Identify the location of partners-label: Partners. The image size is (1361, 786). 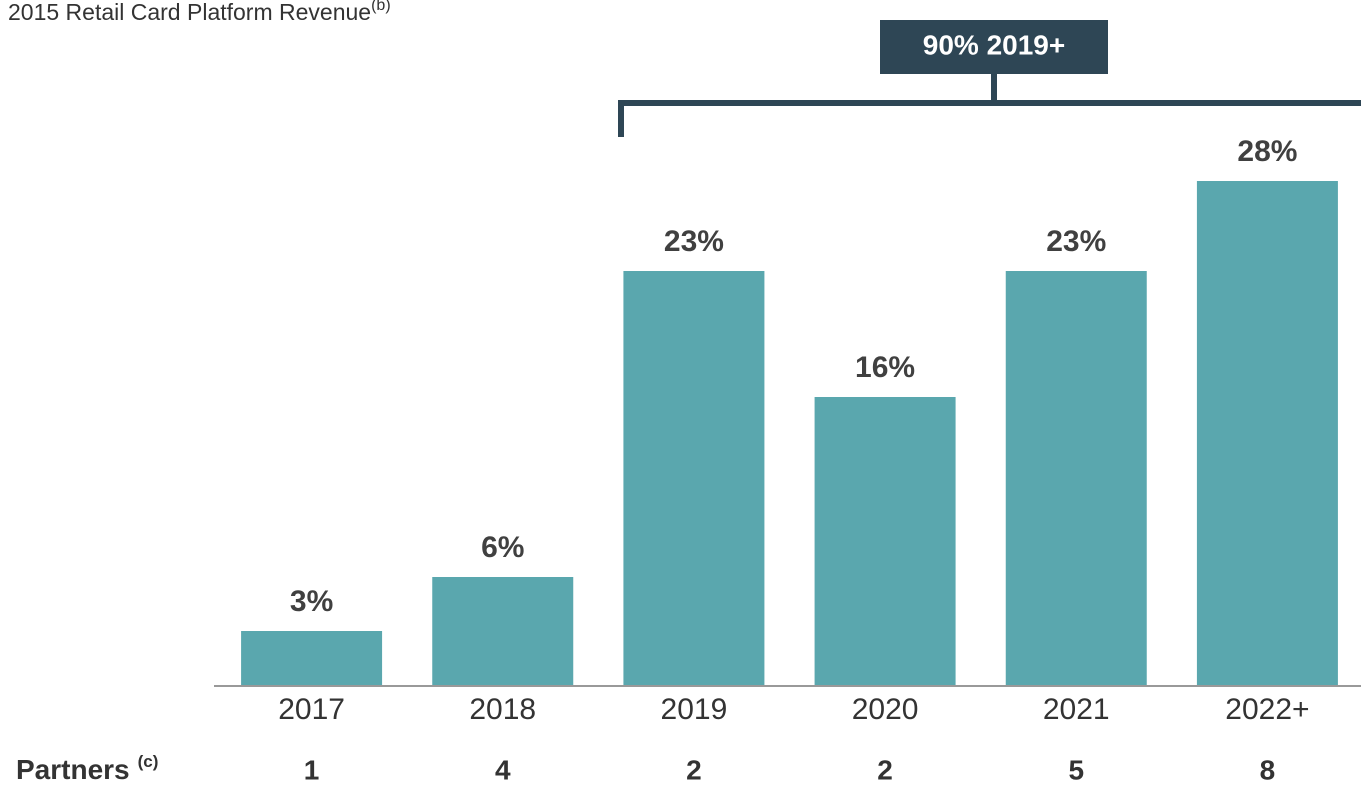
(73, 769).